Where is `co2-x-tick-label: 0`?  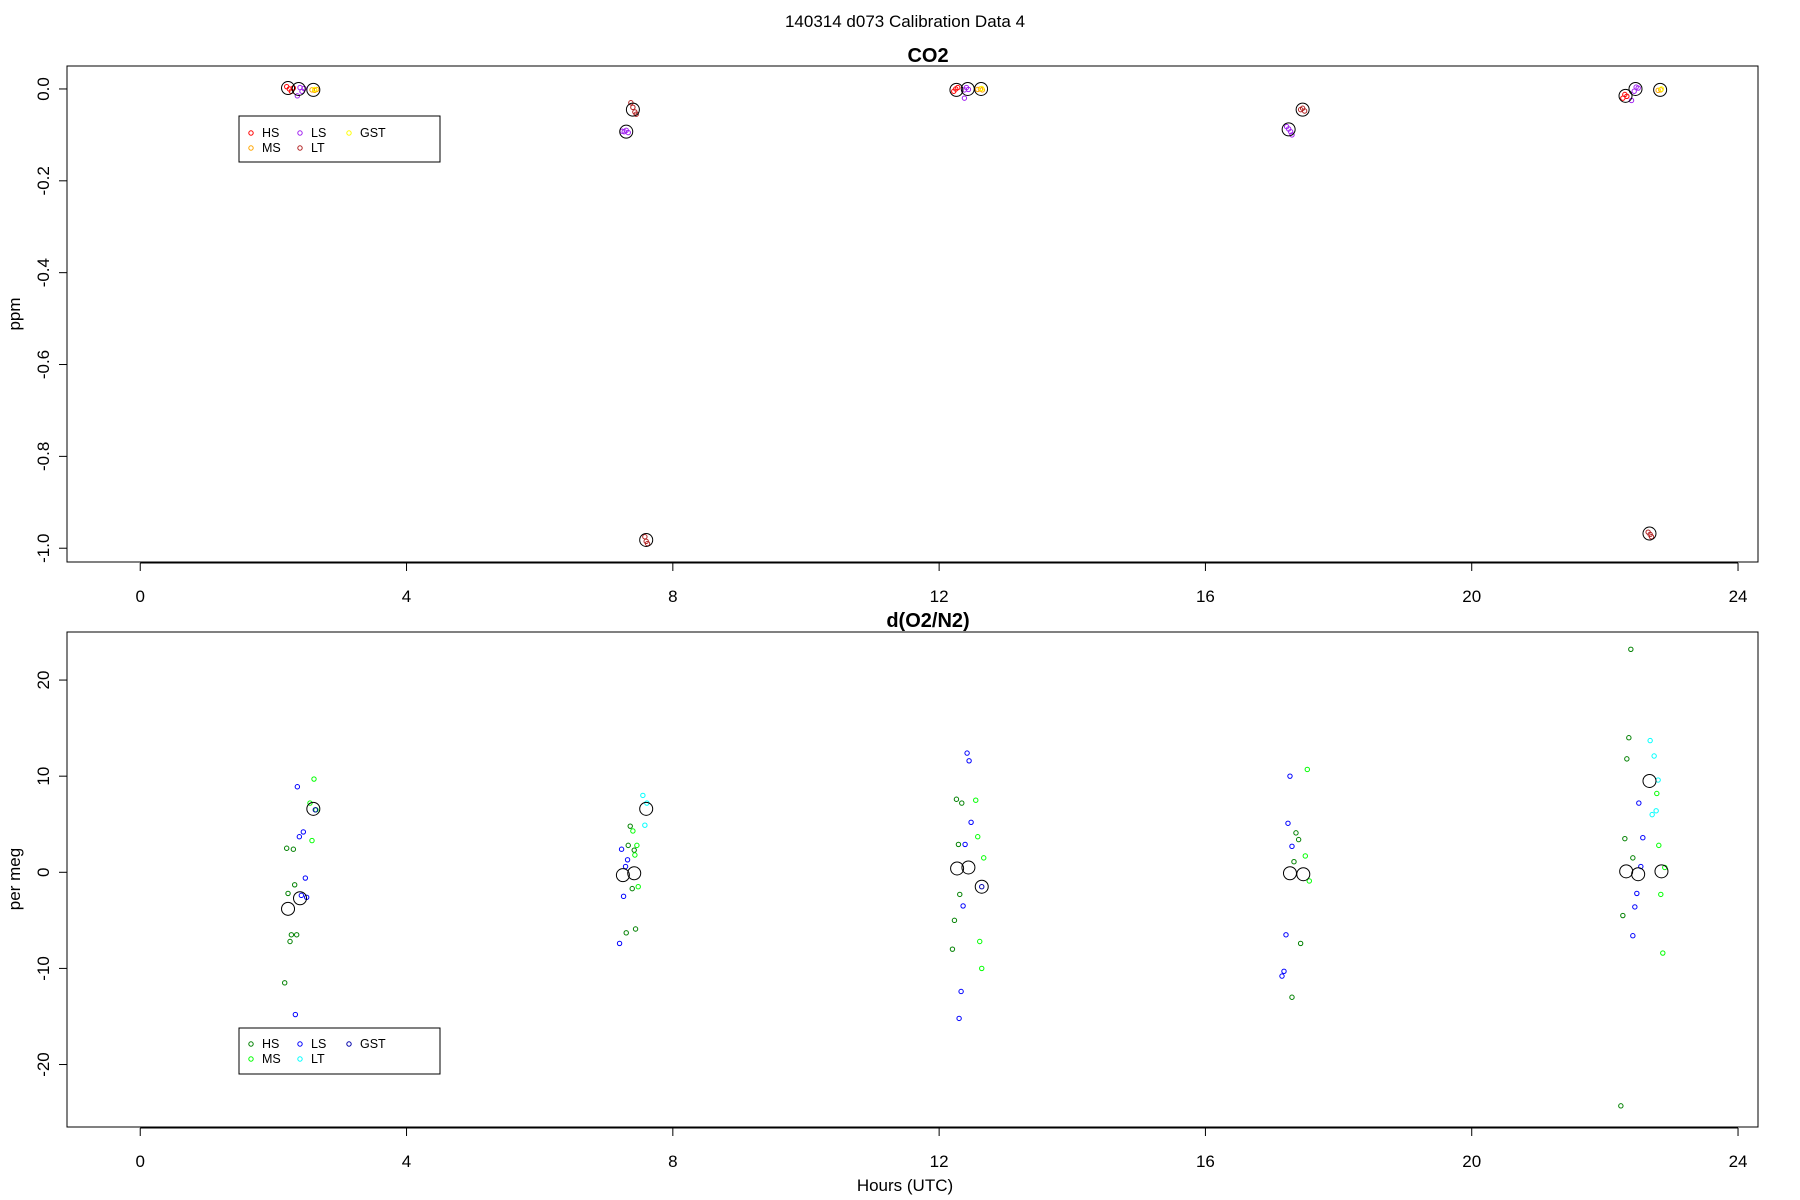 co2-x-tick-label: 0 is located at coordinates (139, 596).